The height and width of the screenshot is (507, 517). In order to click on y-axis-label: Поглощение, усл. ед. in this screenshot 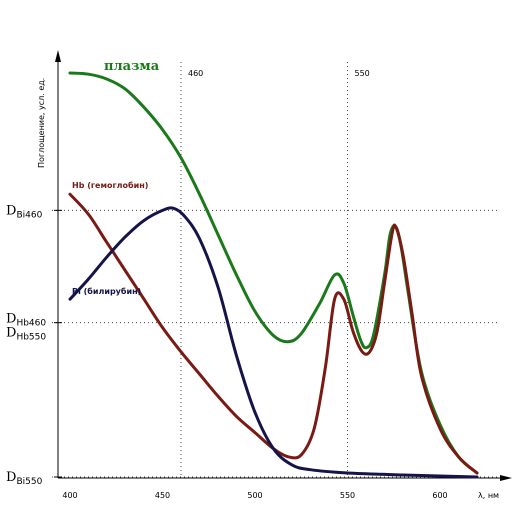, I will do `click(41, 123)`.